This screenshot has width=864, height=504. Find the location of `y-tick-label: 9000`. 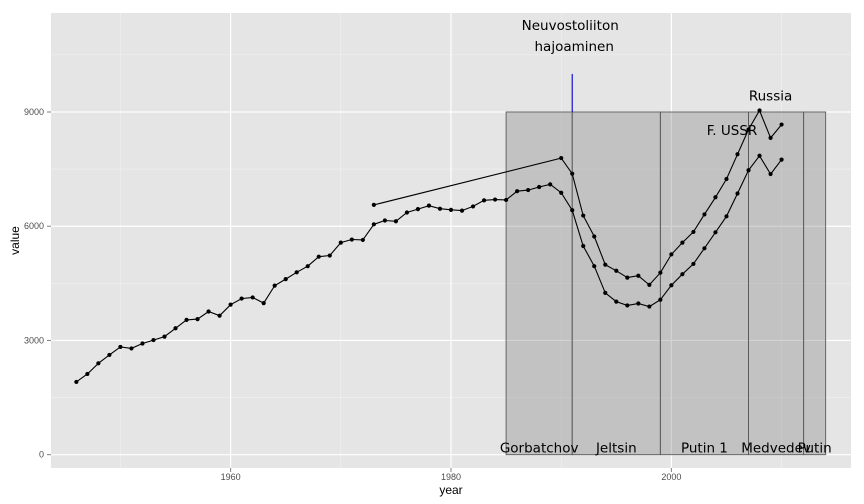

y-tick-label: 9000 is located at coordinates (34, 112).